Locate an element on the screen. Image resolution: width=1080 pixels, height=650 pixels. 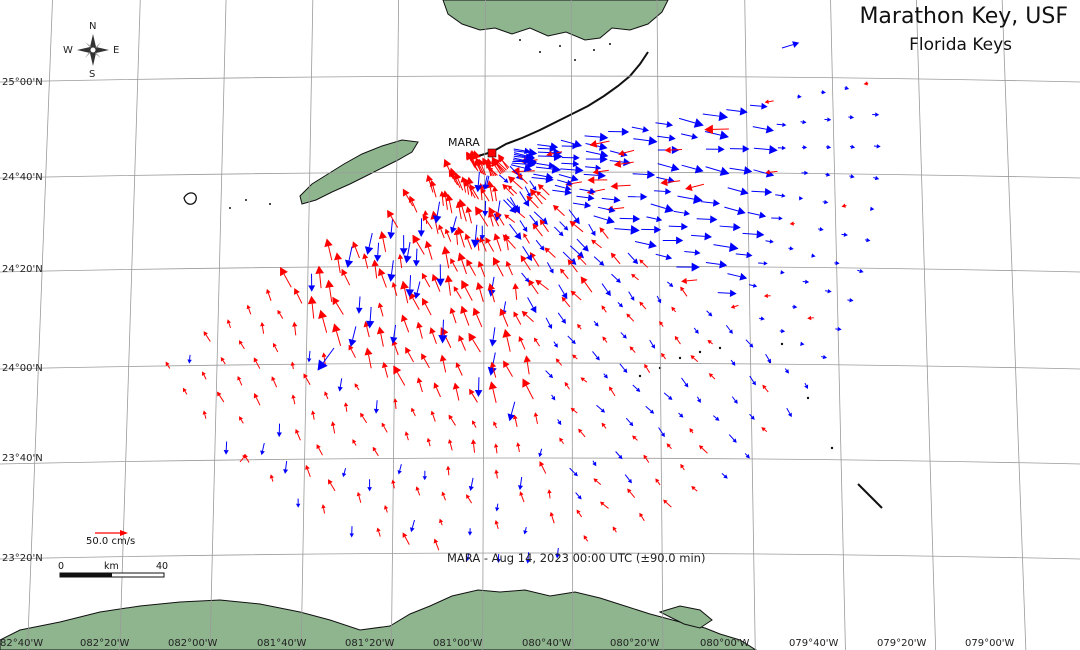
lat-label: 24°40'N is located at coordinates (22, 177).